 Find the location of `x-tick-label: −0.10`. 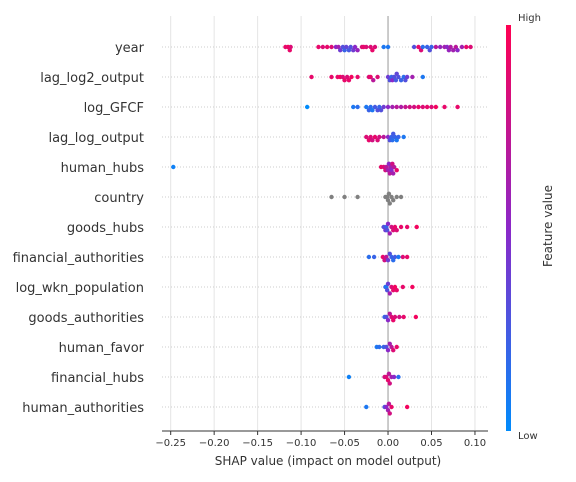

x-tick-label: −0.10 is located at coordinates (301, 443).